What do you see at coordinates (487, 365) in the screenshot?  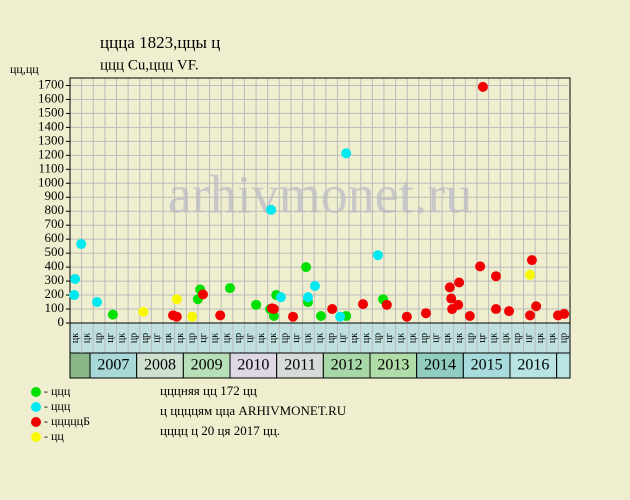 I see `year-label: 2015` at bounding box center [487, 365].